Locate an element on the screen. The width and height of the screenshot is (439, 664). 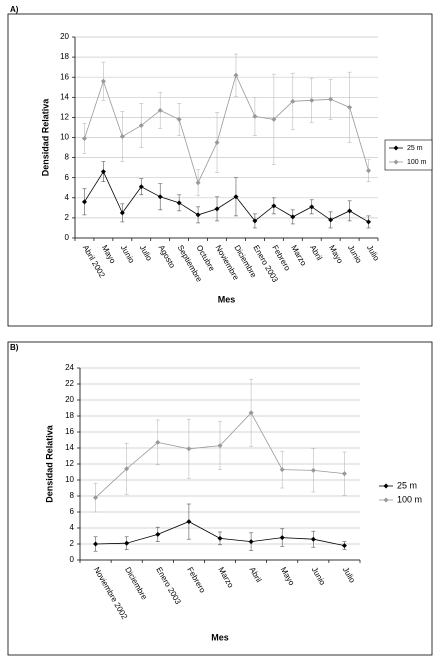
x-tick-label: Agosto is located at coordinates (167, 257).